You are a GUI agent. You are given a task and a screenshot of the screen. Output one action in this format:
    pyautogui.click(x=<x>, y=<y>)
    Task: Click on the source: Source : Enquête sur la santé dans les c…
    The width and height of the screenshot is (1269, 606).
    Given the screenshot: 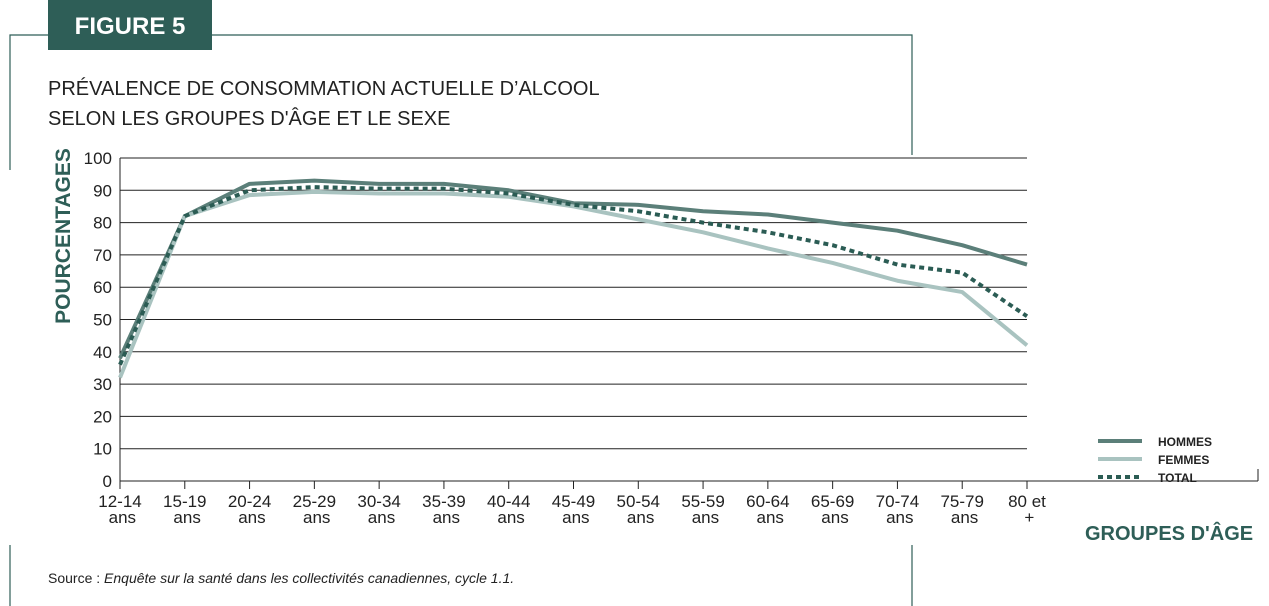 What is the action you would take?
    pyautogui.click(x=281, y=578)
    